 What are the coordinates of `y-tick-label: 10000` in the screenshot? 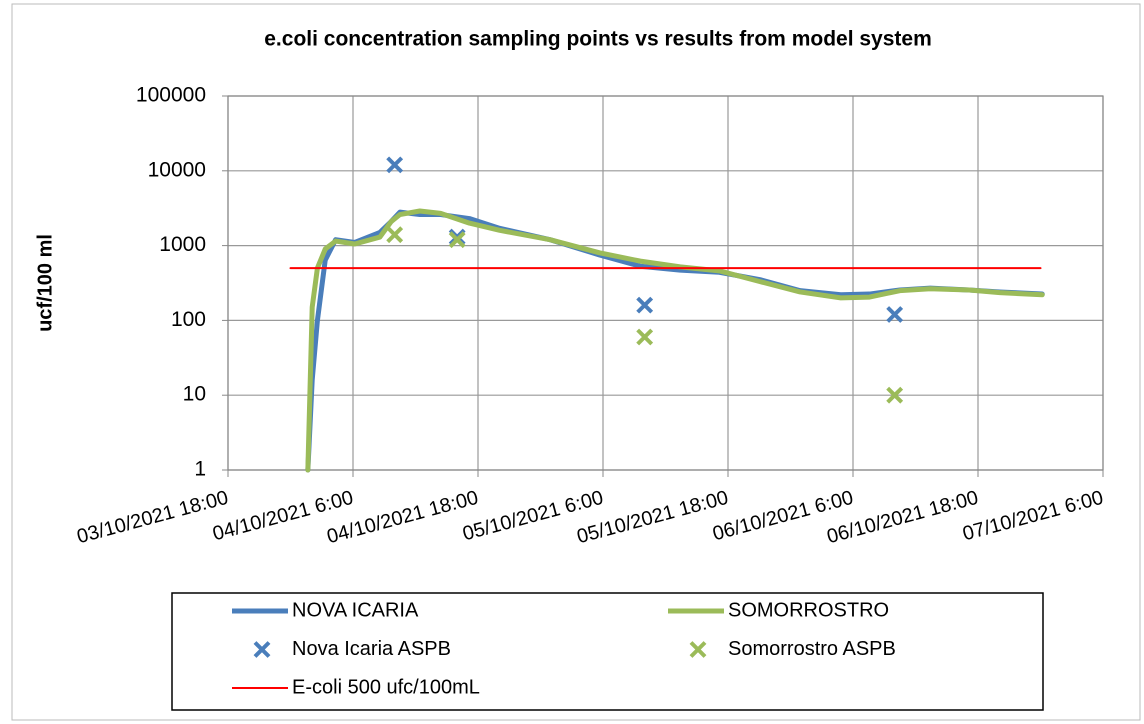 It's located at (177, 169).